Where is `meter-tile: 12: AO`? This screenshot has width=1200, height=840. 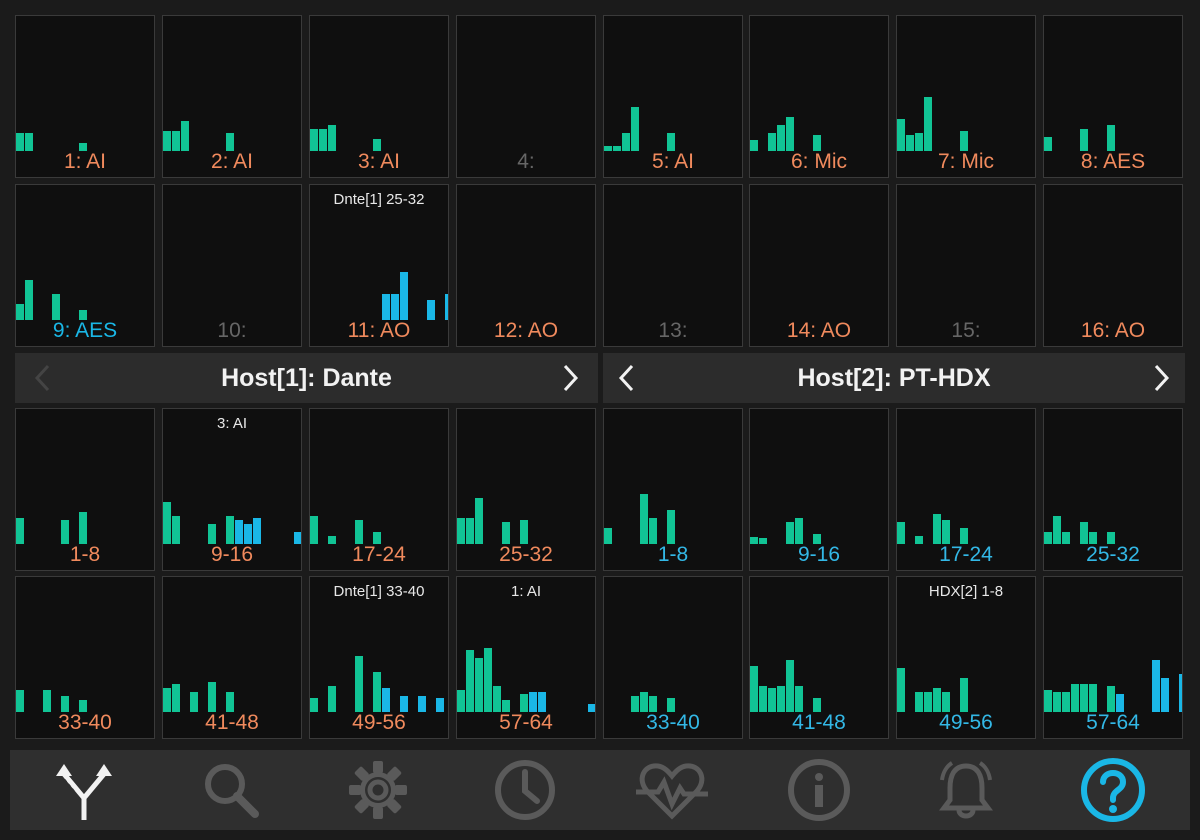 meter-tile: 12: AO is located at coordinates (526, 265).